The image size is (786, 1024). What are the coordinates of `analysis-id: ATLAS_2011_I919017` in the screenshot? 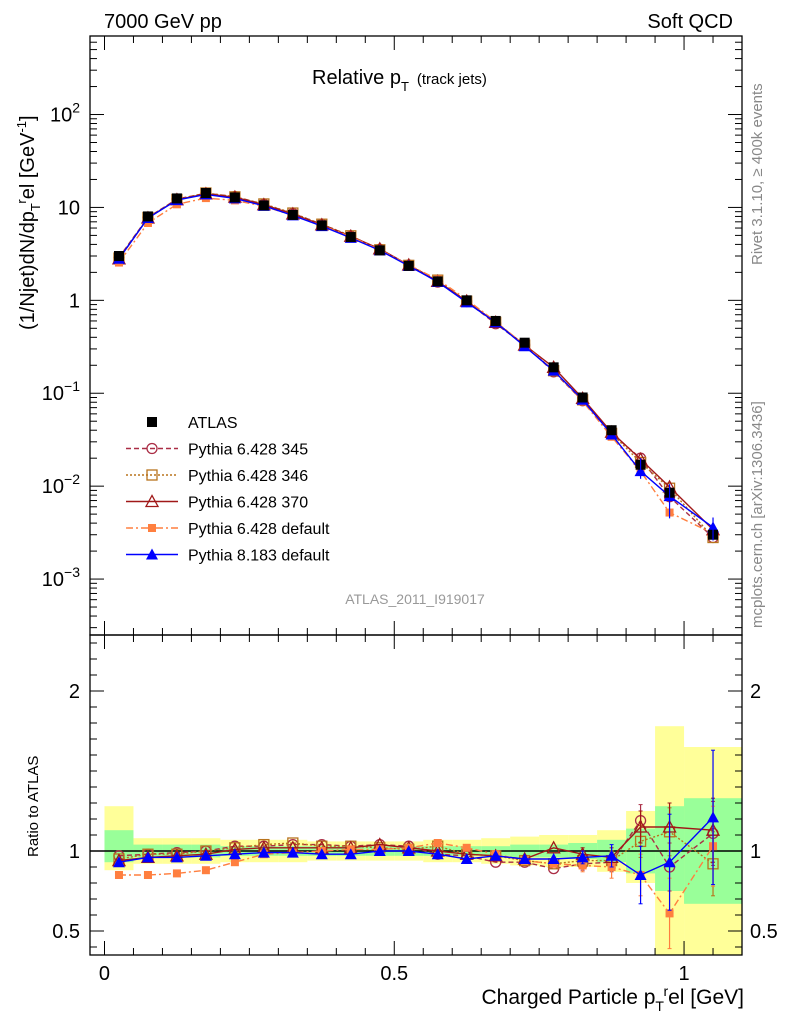 It's located at (415, 599).